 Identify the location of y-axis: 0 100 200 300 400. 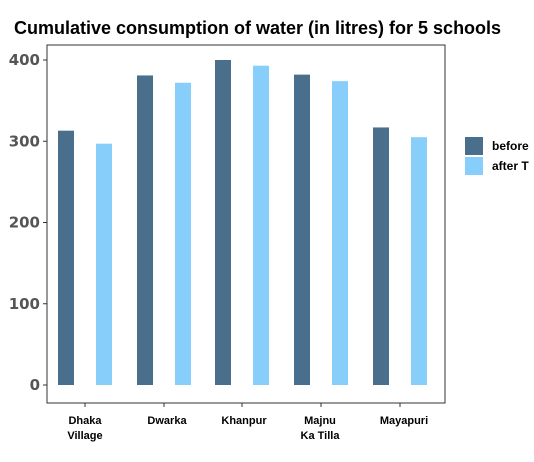
(28, 222).